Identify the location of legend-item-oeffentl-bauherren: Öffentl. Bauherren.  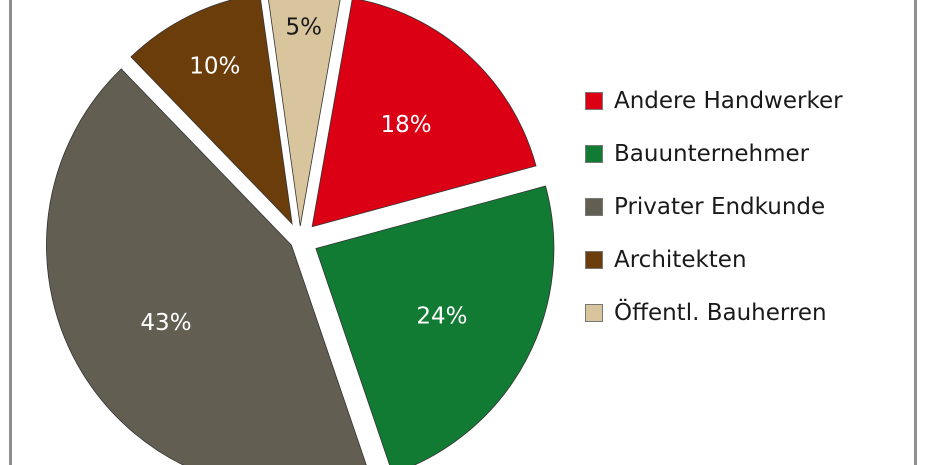
(714, 312).